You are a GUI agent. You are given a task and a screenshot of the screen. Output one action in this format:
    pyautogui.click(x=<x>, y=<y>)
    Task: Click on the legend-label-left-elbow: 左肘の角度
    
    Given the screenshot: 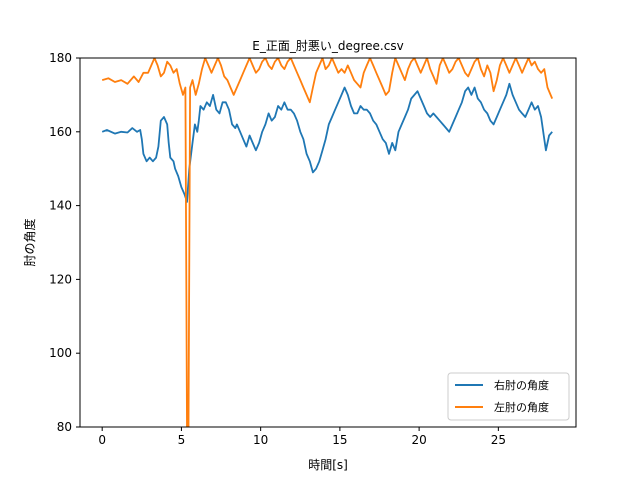 What is the action you would take?
    pyautogui.click(x=521, y=407)
    